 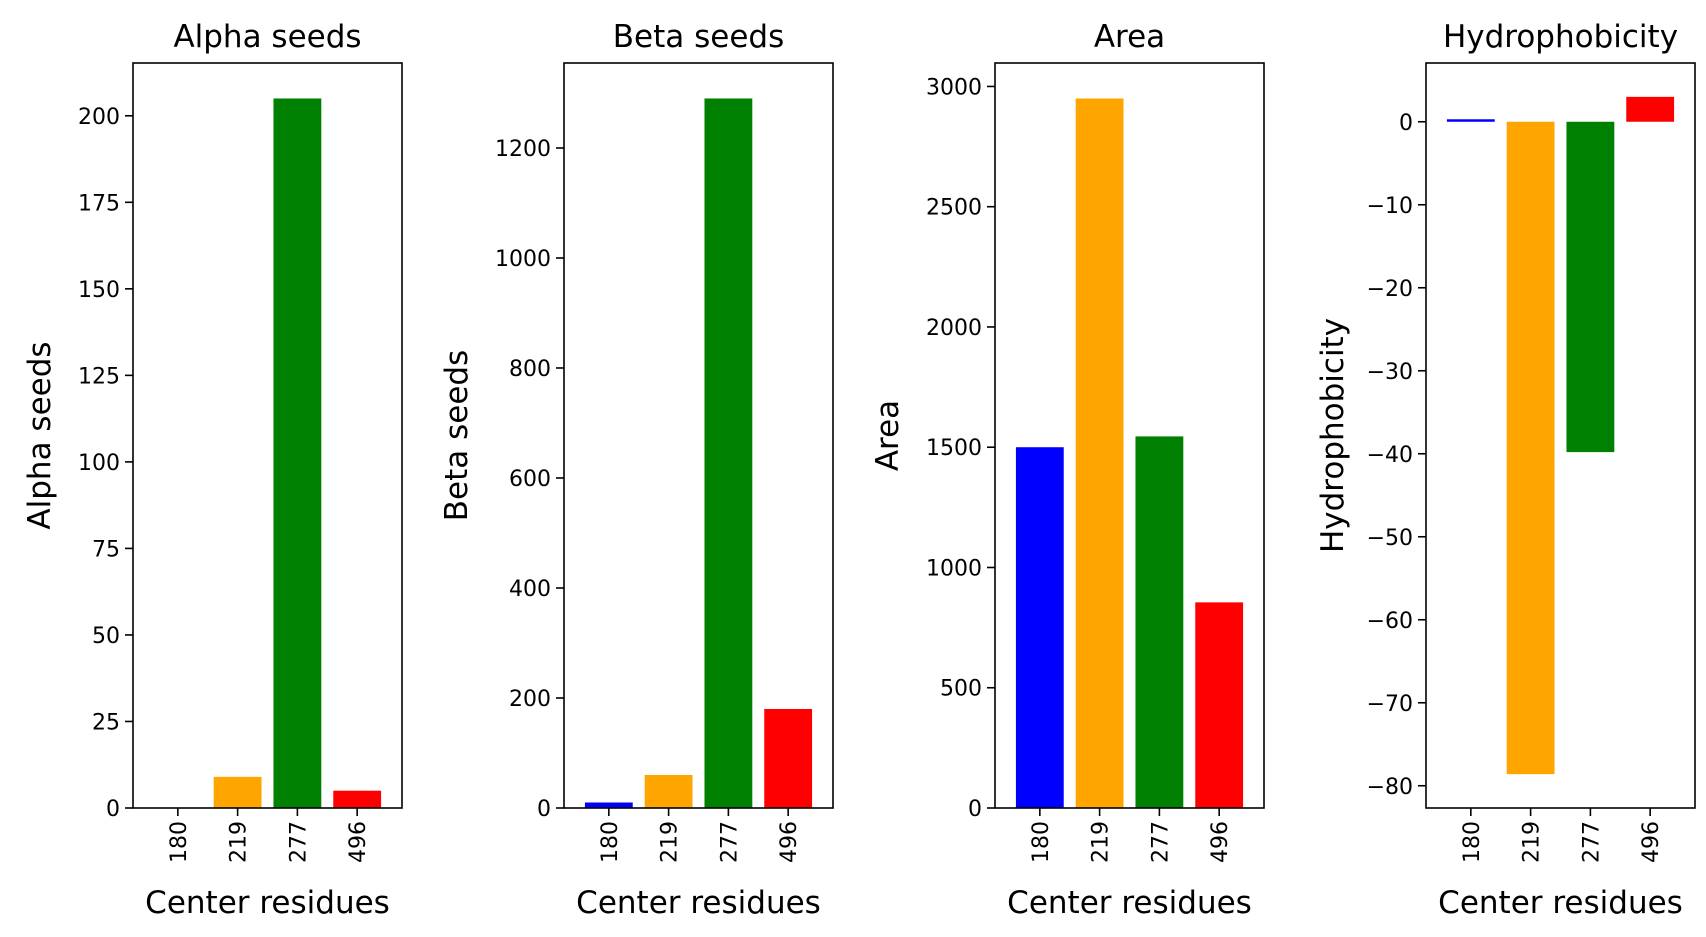 What do you see at coordinates (523, 149) in the screenshot?
I see `y-tick-label: 1200` at bounding box center [523, 149].